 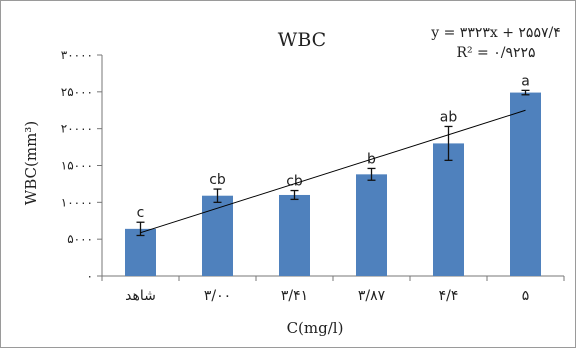 I want to click on y-tick-label: ۱۰۰۰۰, so click(x=77, y=202).